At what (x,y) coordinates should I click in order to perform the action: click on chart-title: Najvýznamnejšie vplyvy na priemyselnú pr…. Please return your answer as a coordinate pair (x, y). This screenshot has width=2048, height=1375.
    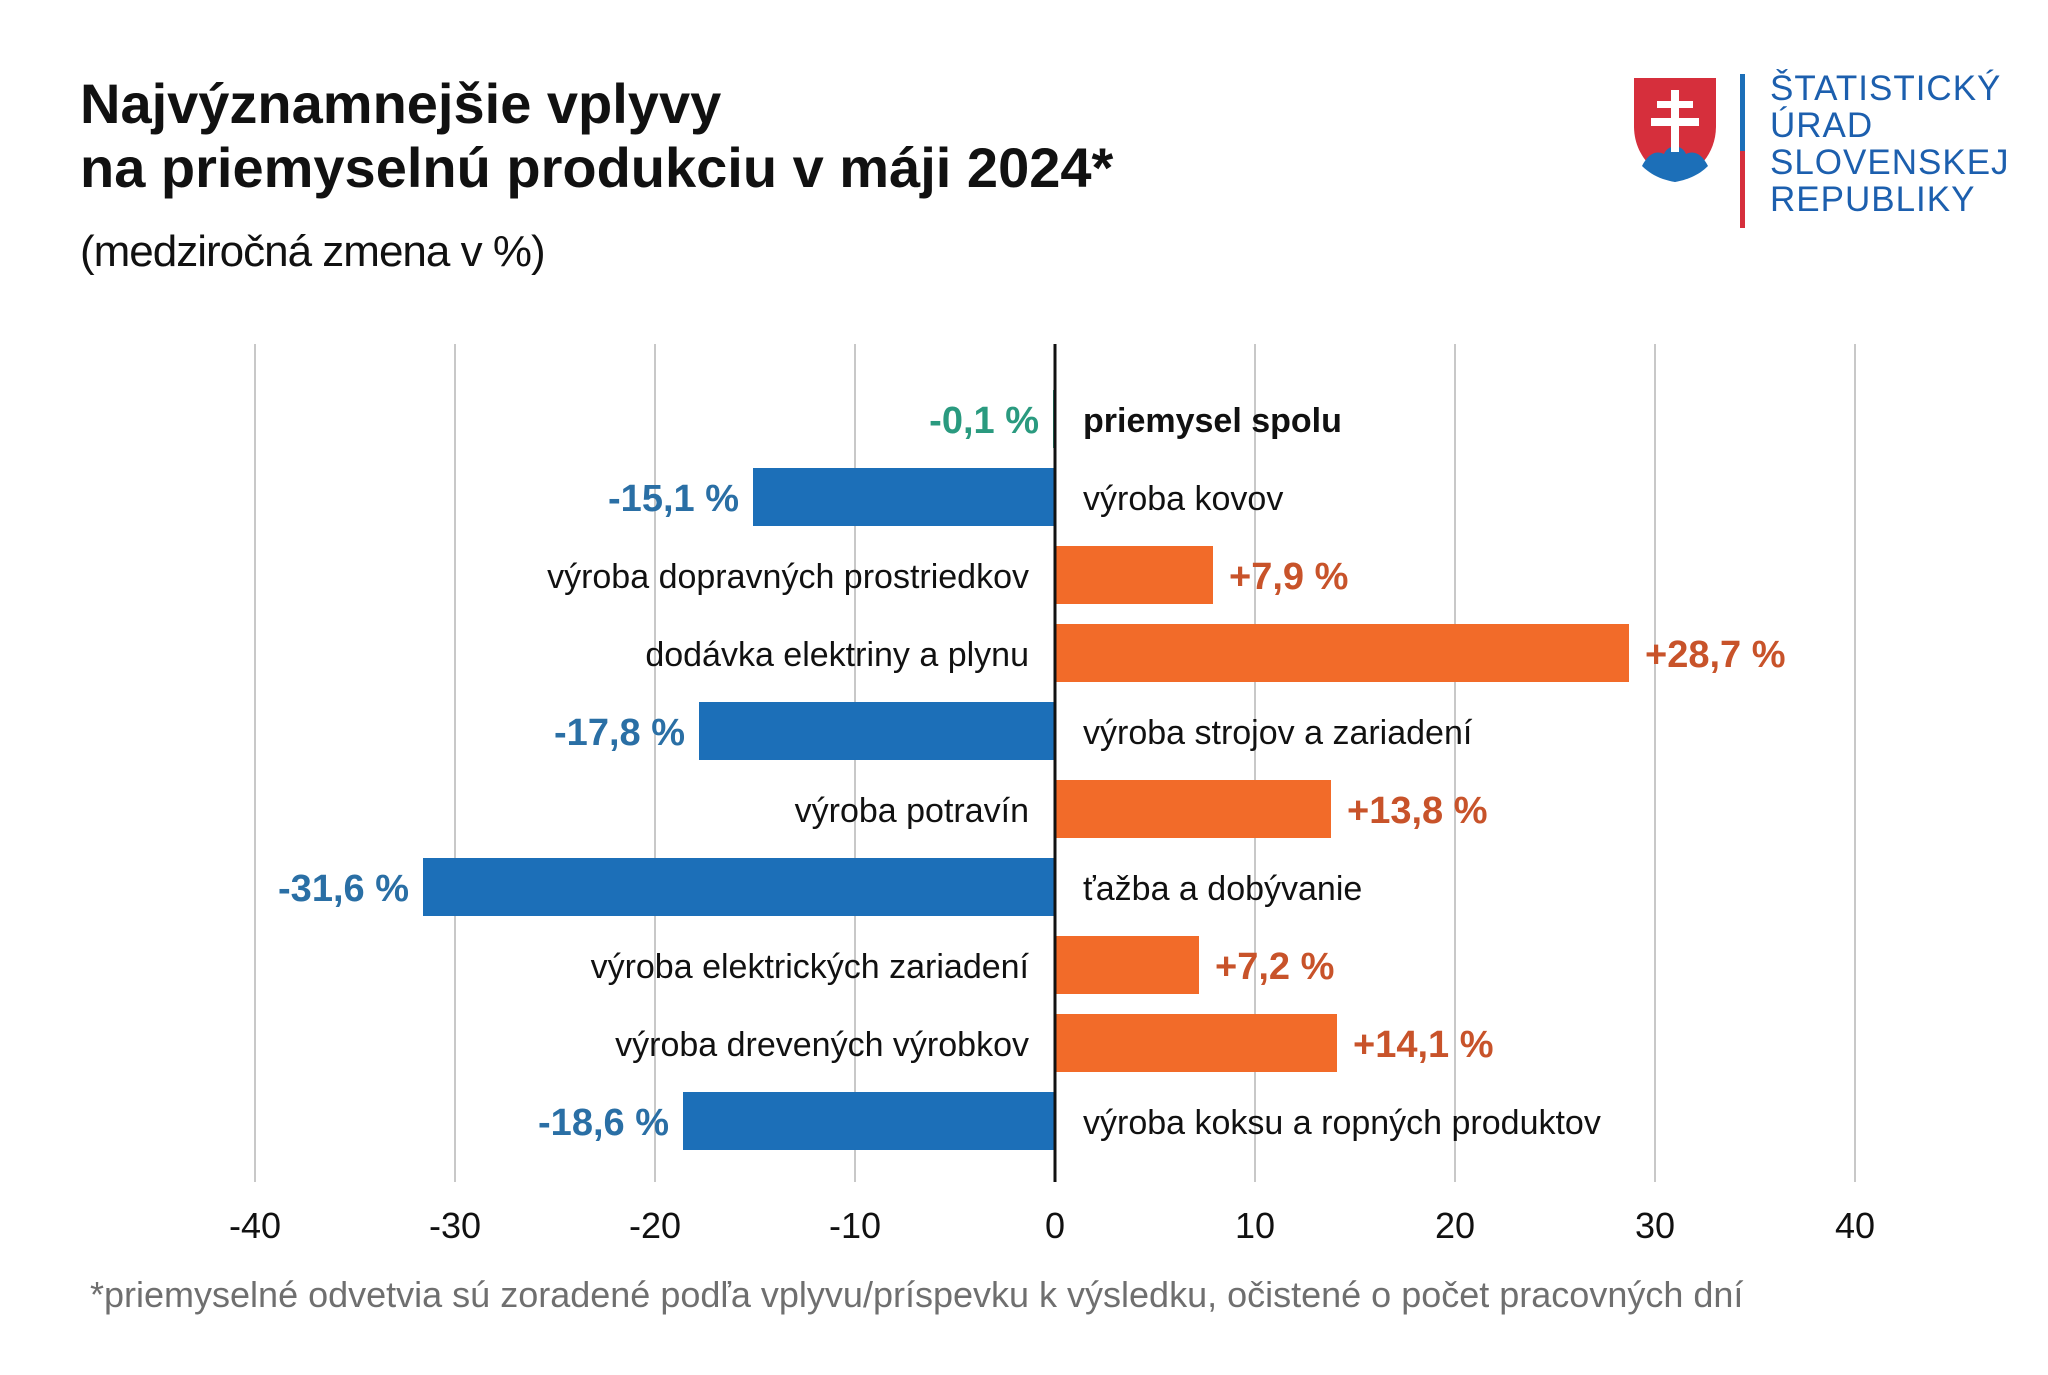
    Looking at the image, I should click on (780, 136).